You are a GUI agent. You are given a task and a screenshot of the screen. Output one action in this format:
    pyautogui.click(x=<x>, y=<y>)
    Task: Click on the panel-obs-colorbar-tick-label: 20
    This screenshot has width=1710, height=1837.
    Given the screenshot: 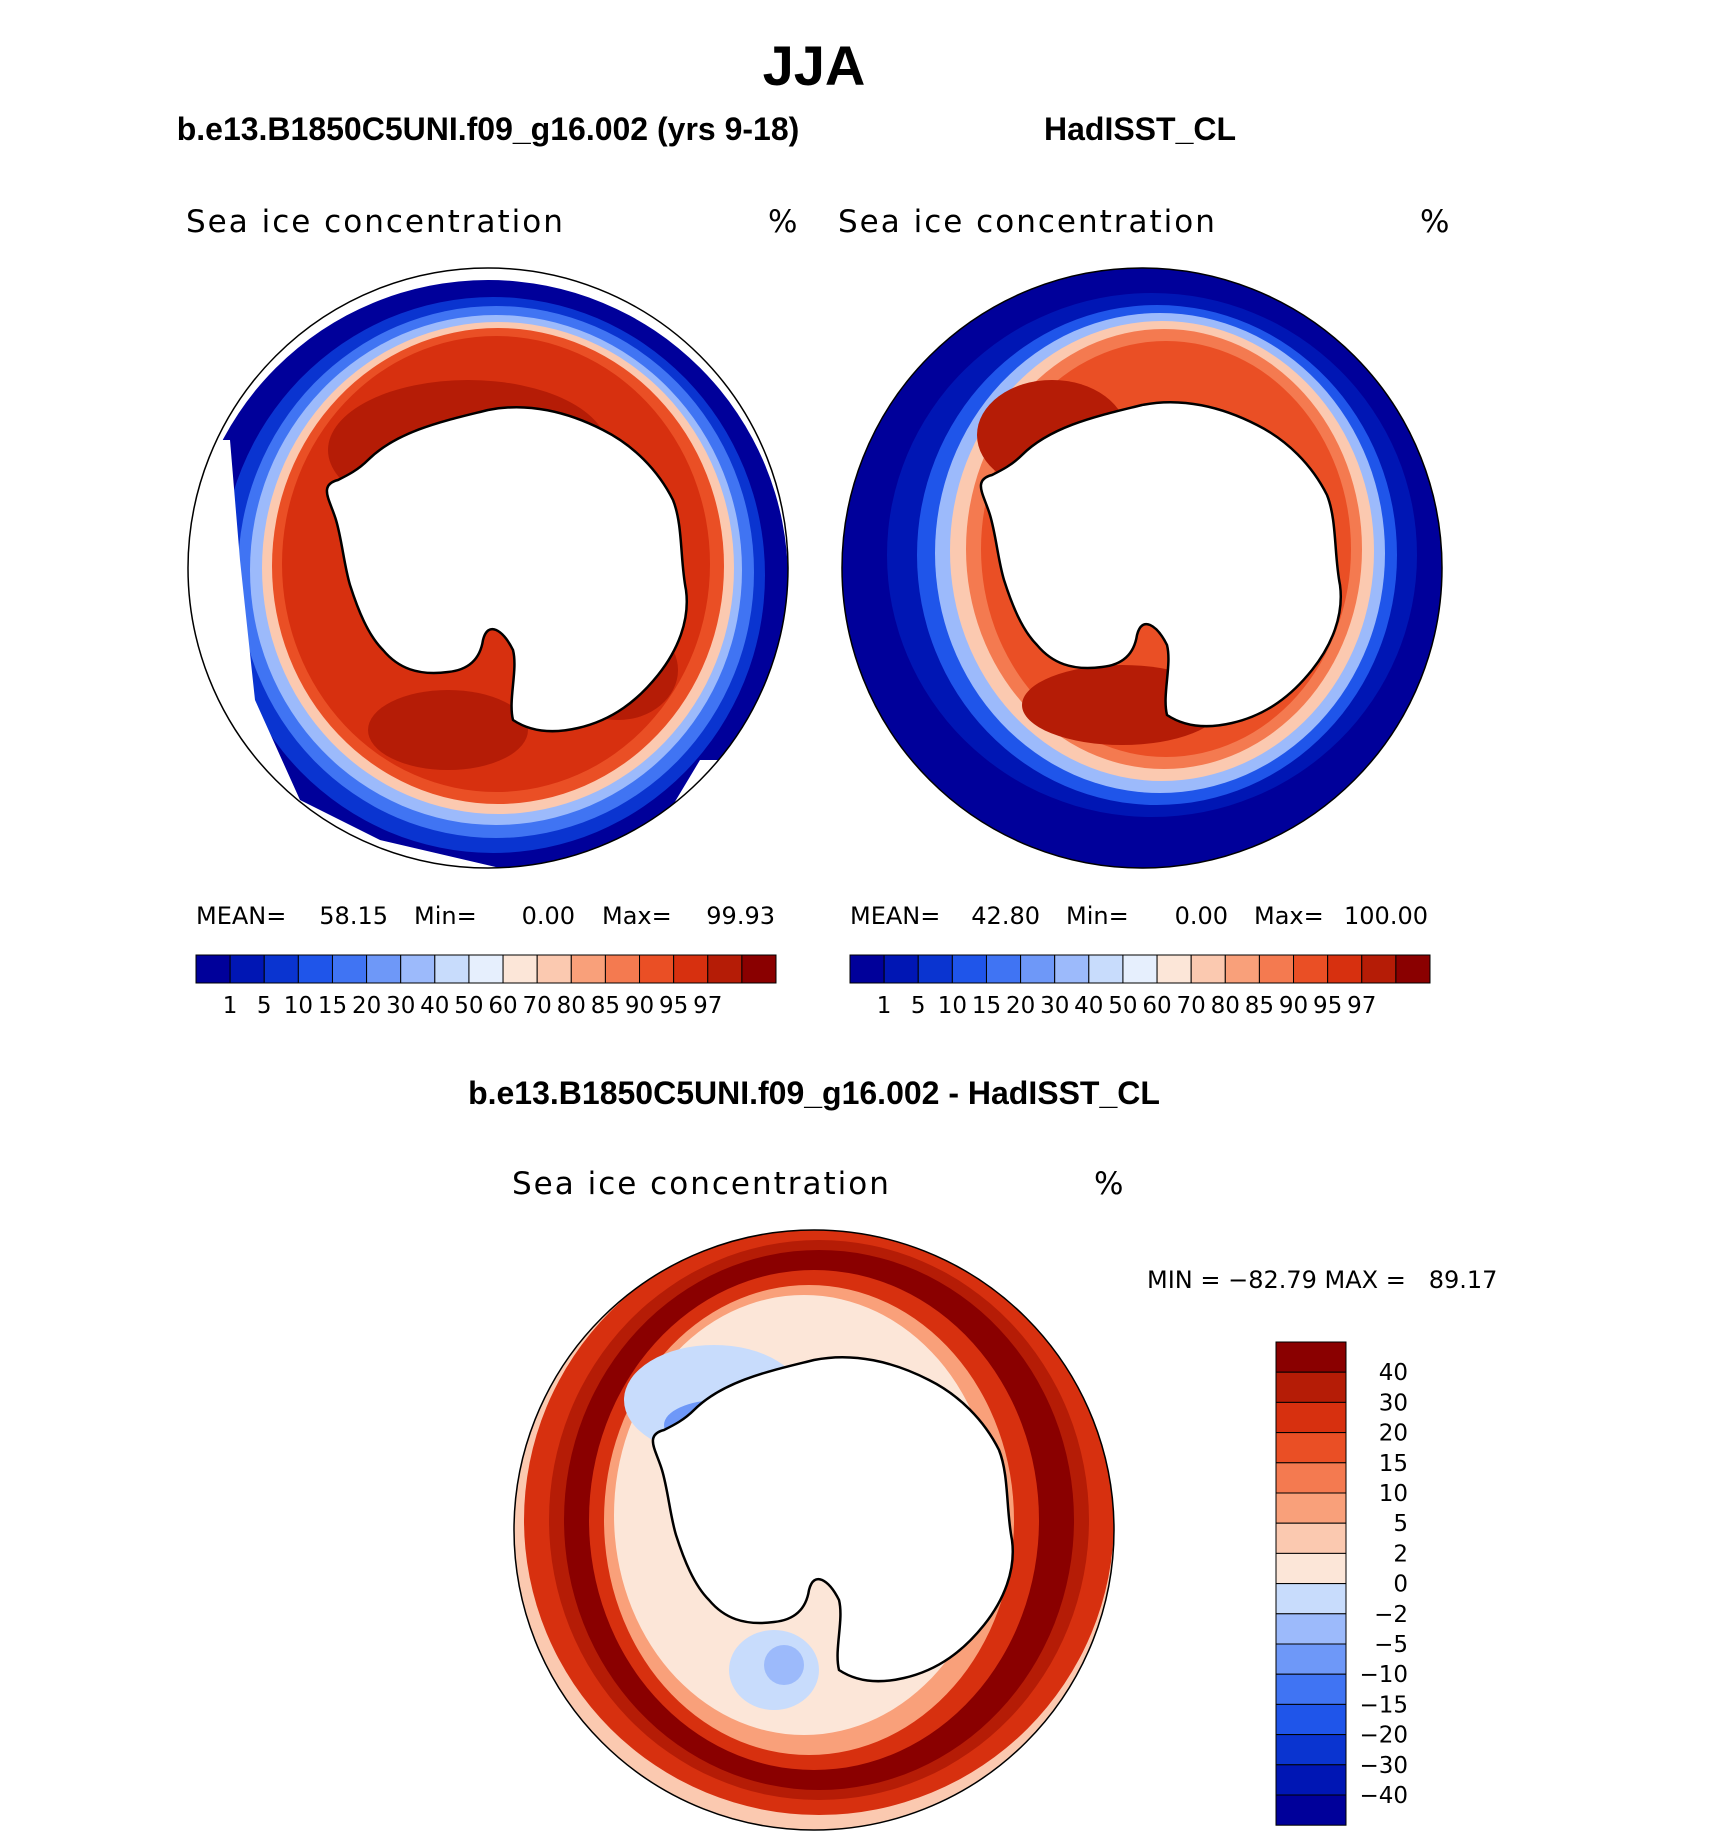 What is the action you would take?
    pyautogui.click(x=1020, y=1006)
    